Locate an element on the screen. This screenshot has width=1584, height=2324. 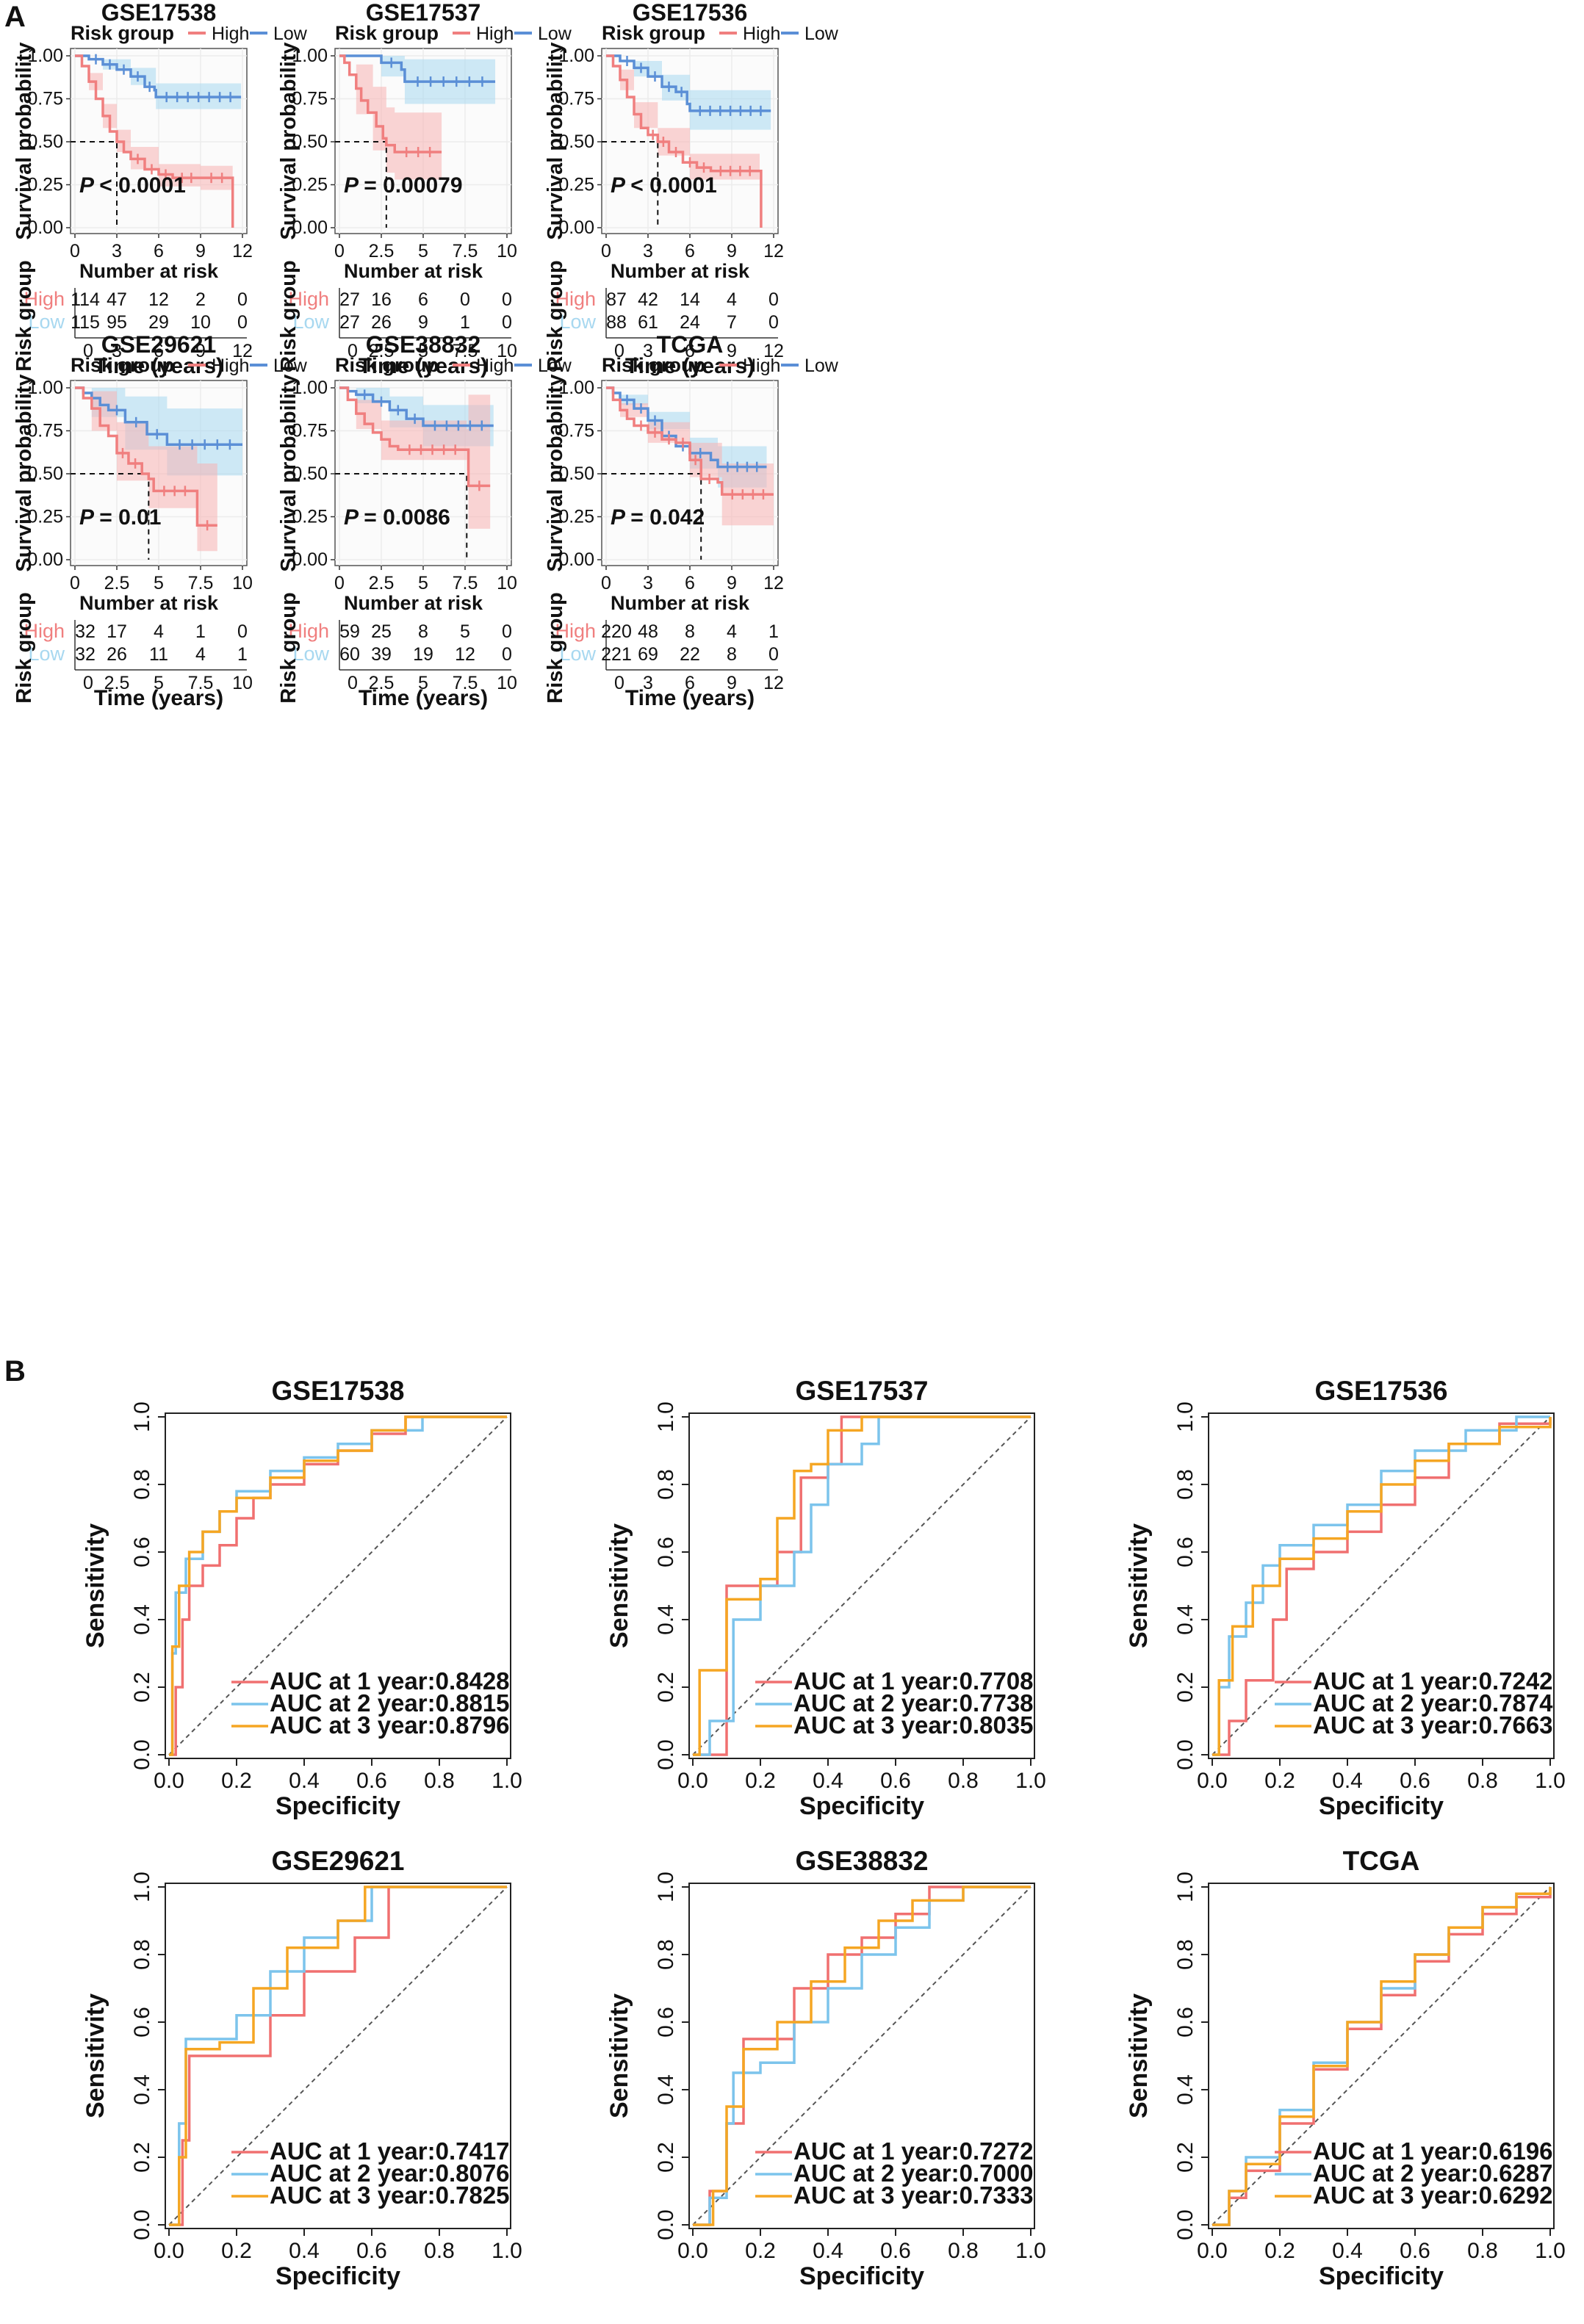
risk-count-low: 39 is located at coordinates (382, 654).